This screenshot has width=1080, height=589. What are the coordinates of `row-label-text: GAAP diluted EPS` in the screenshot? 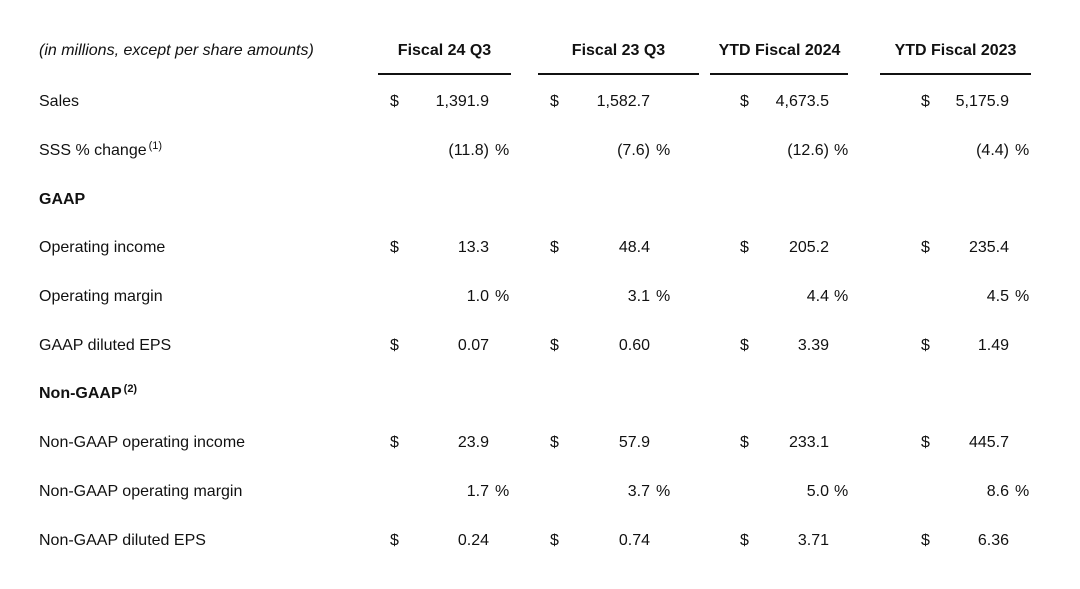 It's located at (105, 345).